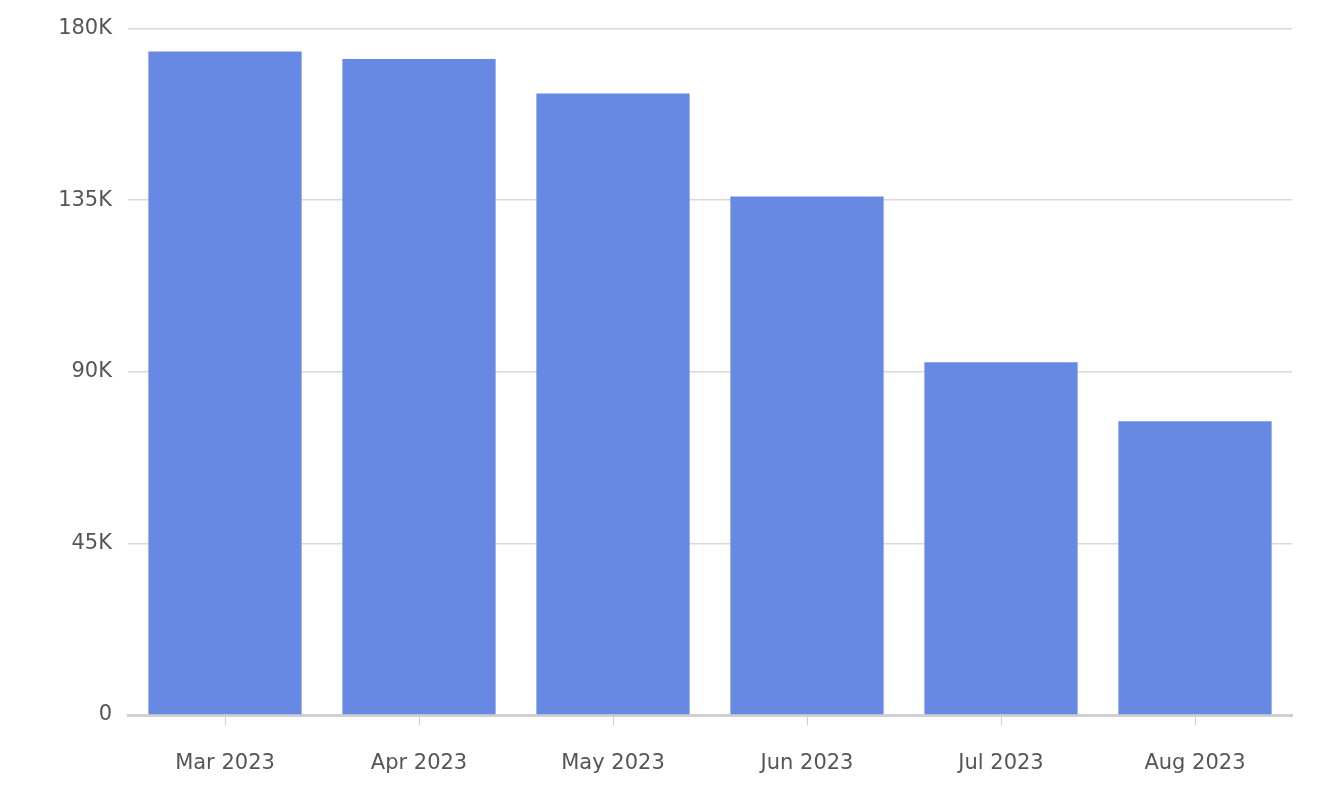 The width and height of the screenshot is (1340, 794). Describe the element at coordinates (92, 370) in the screenshot. I see `y-tick-label: 90K` at that location.